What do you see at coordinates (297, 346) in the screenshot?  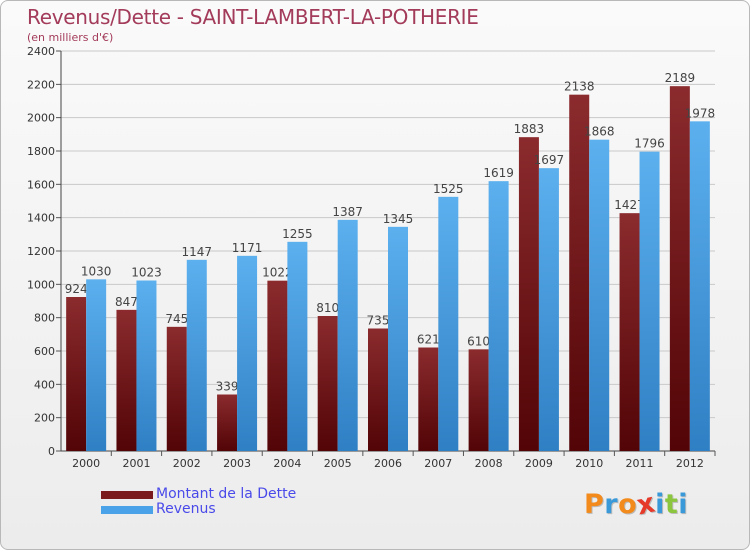 I see `bar-revenus-2004` at bounding box center [297, 346].